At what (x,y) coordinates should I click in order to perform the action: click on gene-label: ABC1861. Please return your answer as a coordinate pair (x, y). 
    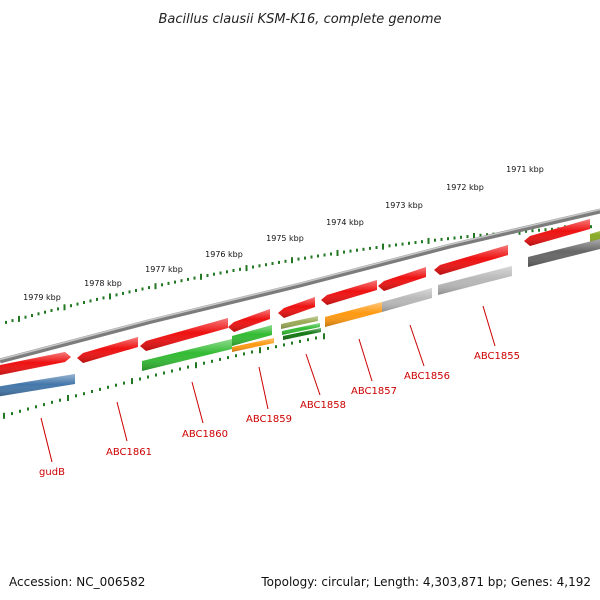
    Looking at the image, I should click on (129, 452).